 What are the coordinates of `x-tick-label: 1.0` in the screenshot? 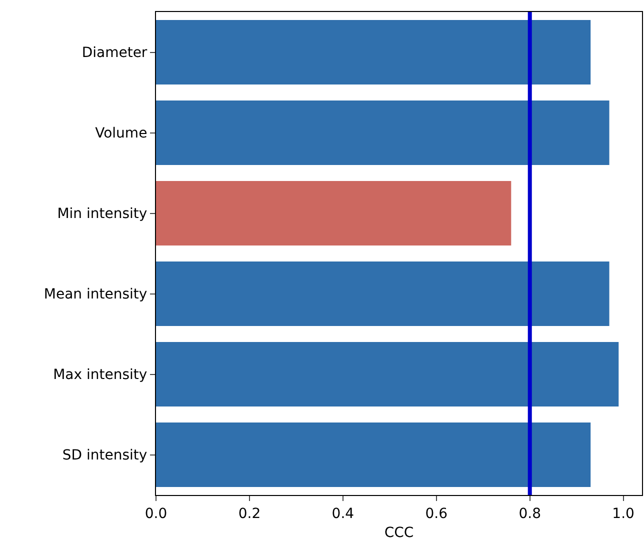 It's located at (623, 514).